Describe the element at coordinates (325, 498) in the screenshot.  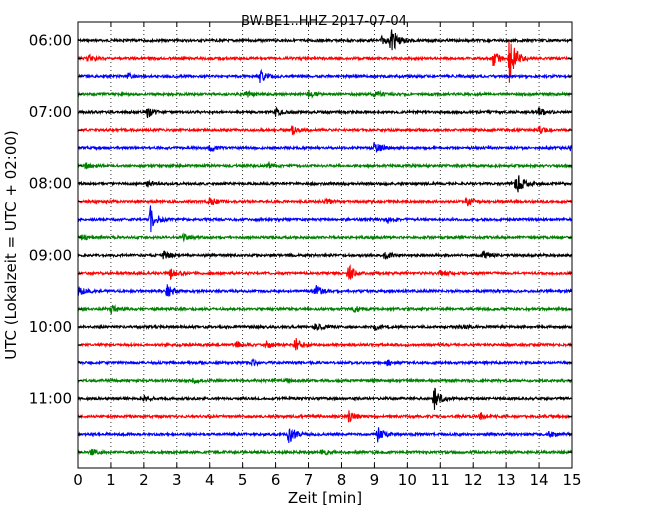
I see `x-axis-label: Zeit [min]` at that location.